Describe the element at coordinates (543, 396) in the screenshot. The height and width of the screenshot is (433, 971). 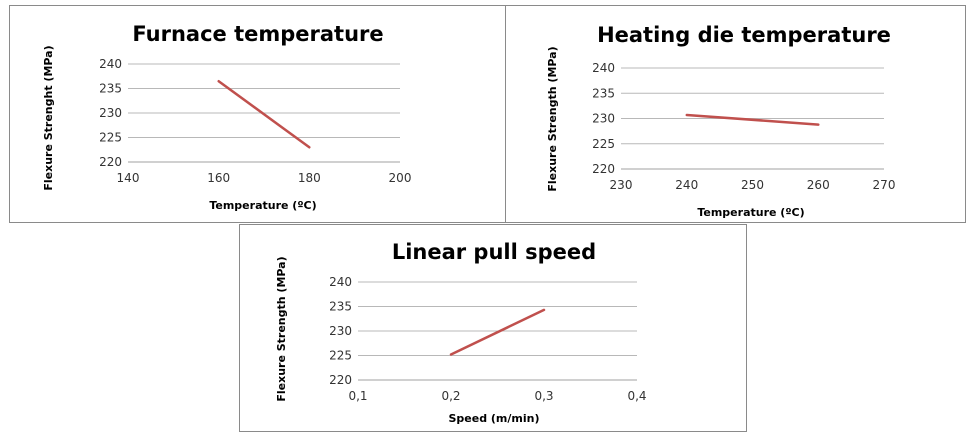
I see `x-tick-label: 0,3` at that location.